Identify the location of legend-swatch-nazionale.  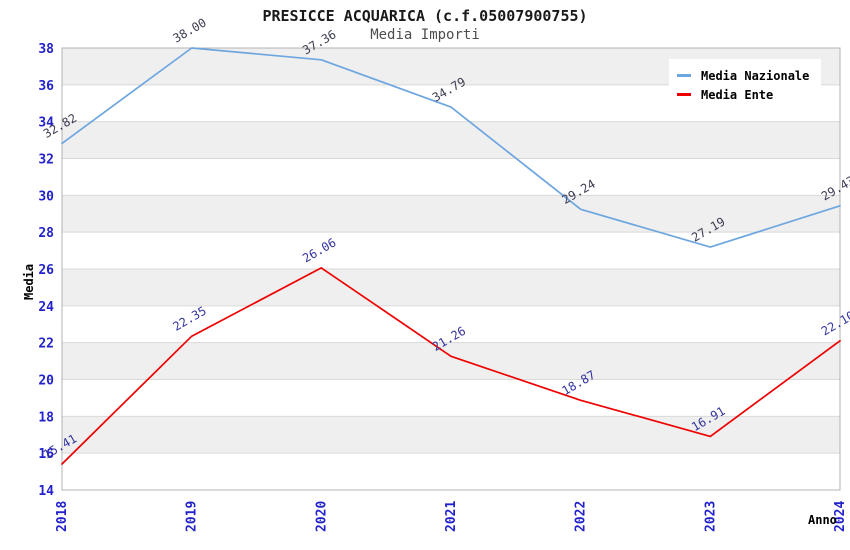
(684, 75).